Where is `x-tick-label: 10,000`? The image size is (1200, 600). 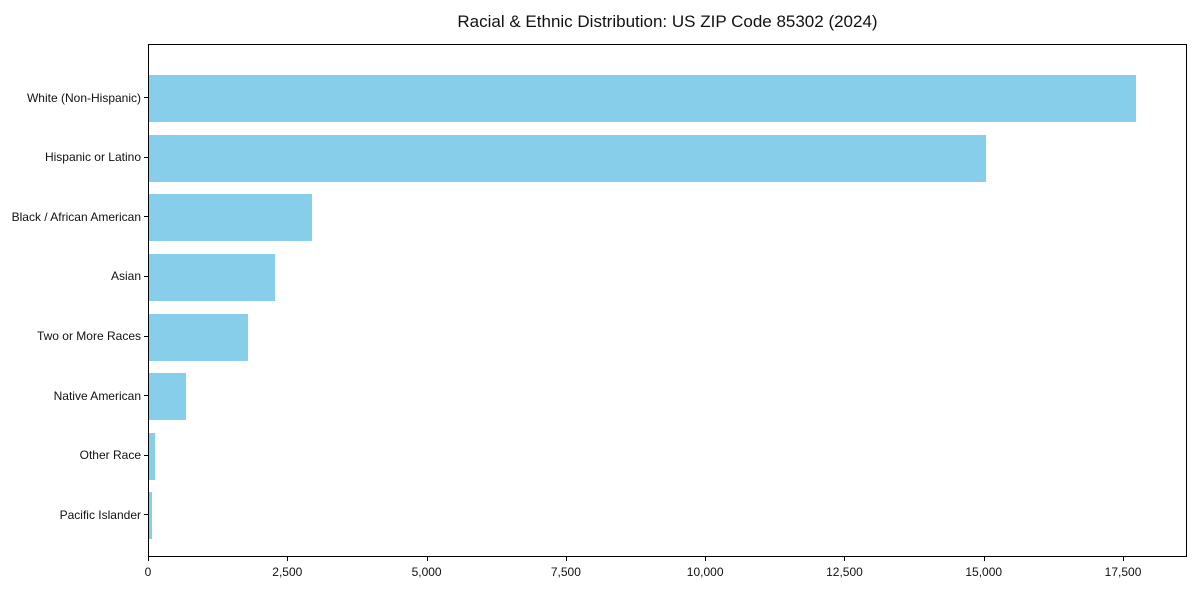 x-tick-label: 10,000 is located at coordinates (705, 572).